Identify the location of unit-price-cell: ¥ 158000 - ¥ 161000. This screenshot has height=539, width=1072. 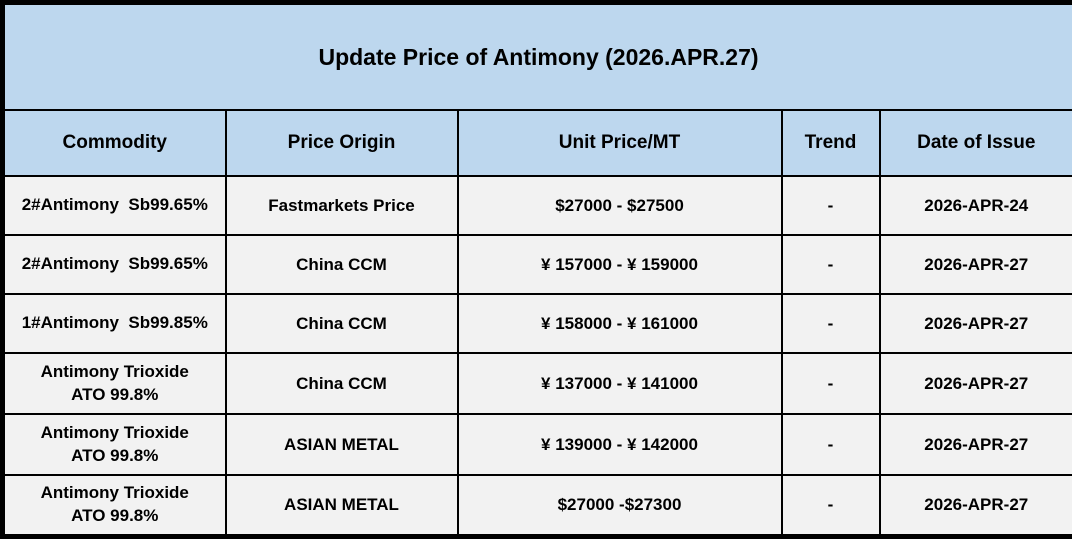
(619, 324).